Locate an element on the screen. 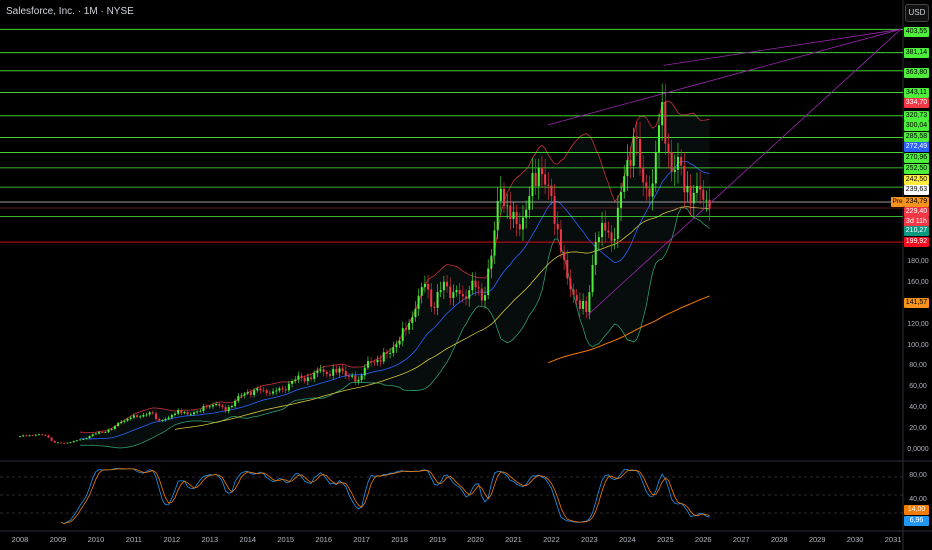  time-tick-label: 2014 is located at coordinates (248, 539).